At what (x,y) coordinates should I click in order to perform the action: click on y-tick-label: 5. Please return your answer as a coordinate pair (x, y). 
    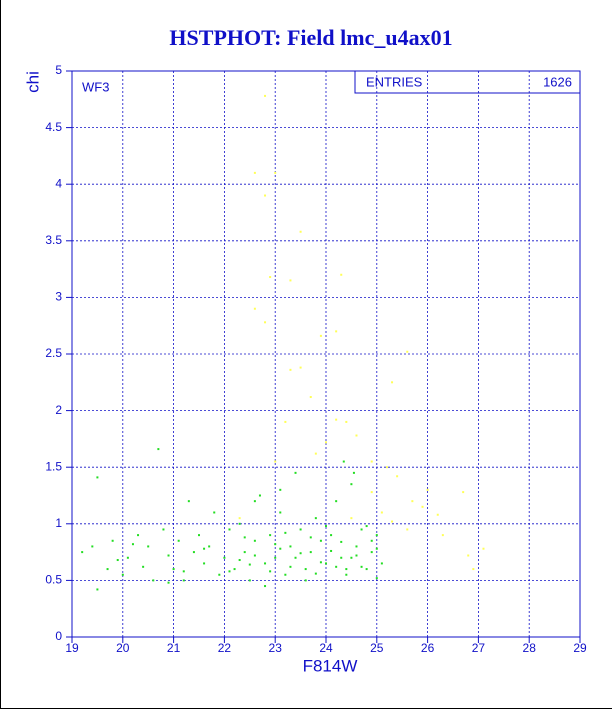
    Looking at the image, I should click on (58, 70).